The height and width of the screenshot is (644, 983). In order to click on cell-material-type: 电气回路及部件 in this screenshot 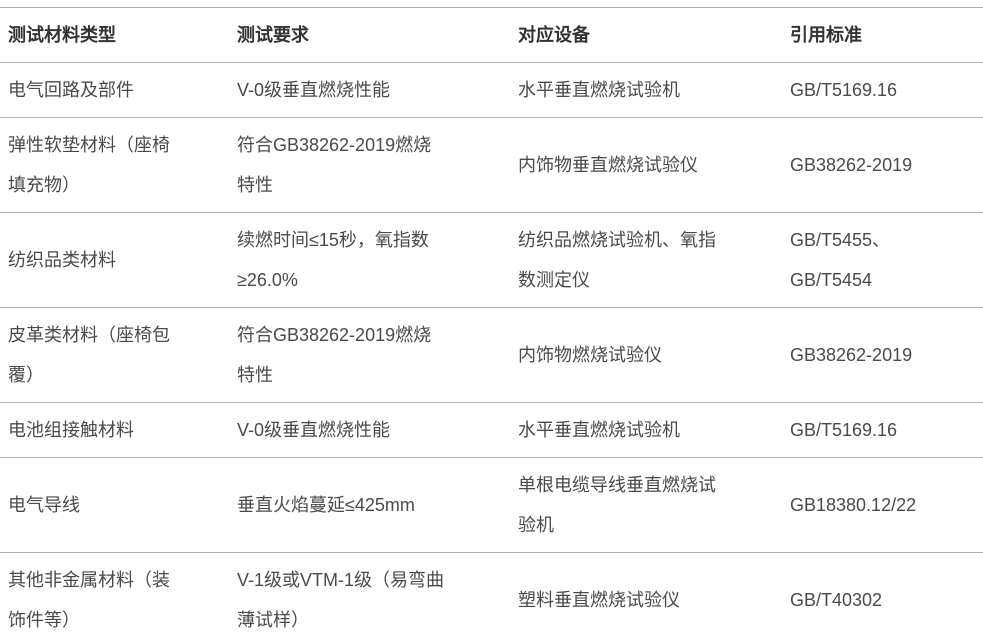, I will do `click(114, 90)`.